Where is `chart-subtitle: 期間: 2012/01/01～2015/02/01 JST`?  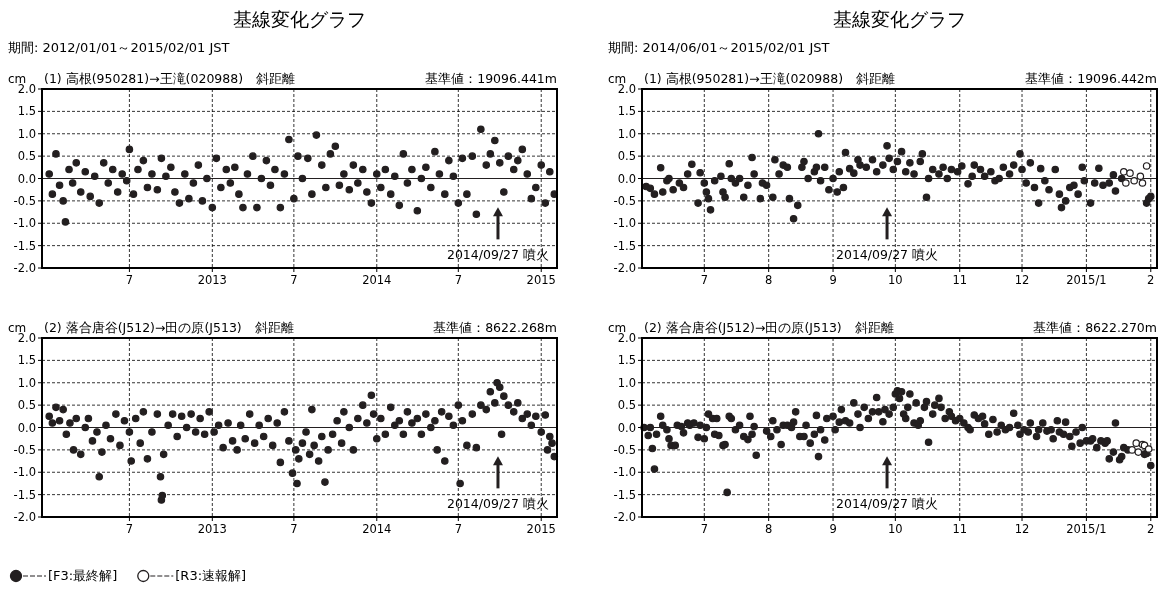 chart-subtitle: 期間: 2012/01/01～2015/02/01 JST is located at coordinates (119, 47).